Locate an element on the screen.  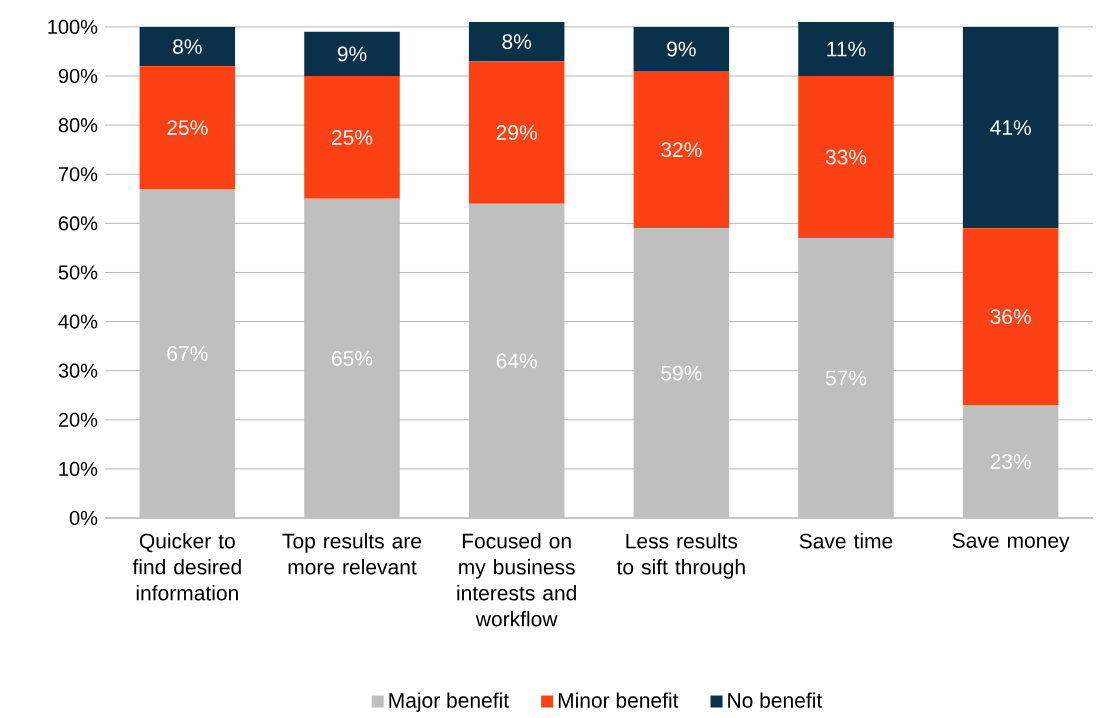
y-tick-label: 40% is located at coordinates (78, 321).